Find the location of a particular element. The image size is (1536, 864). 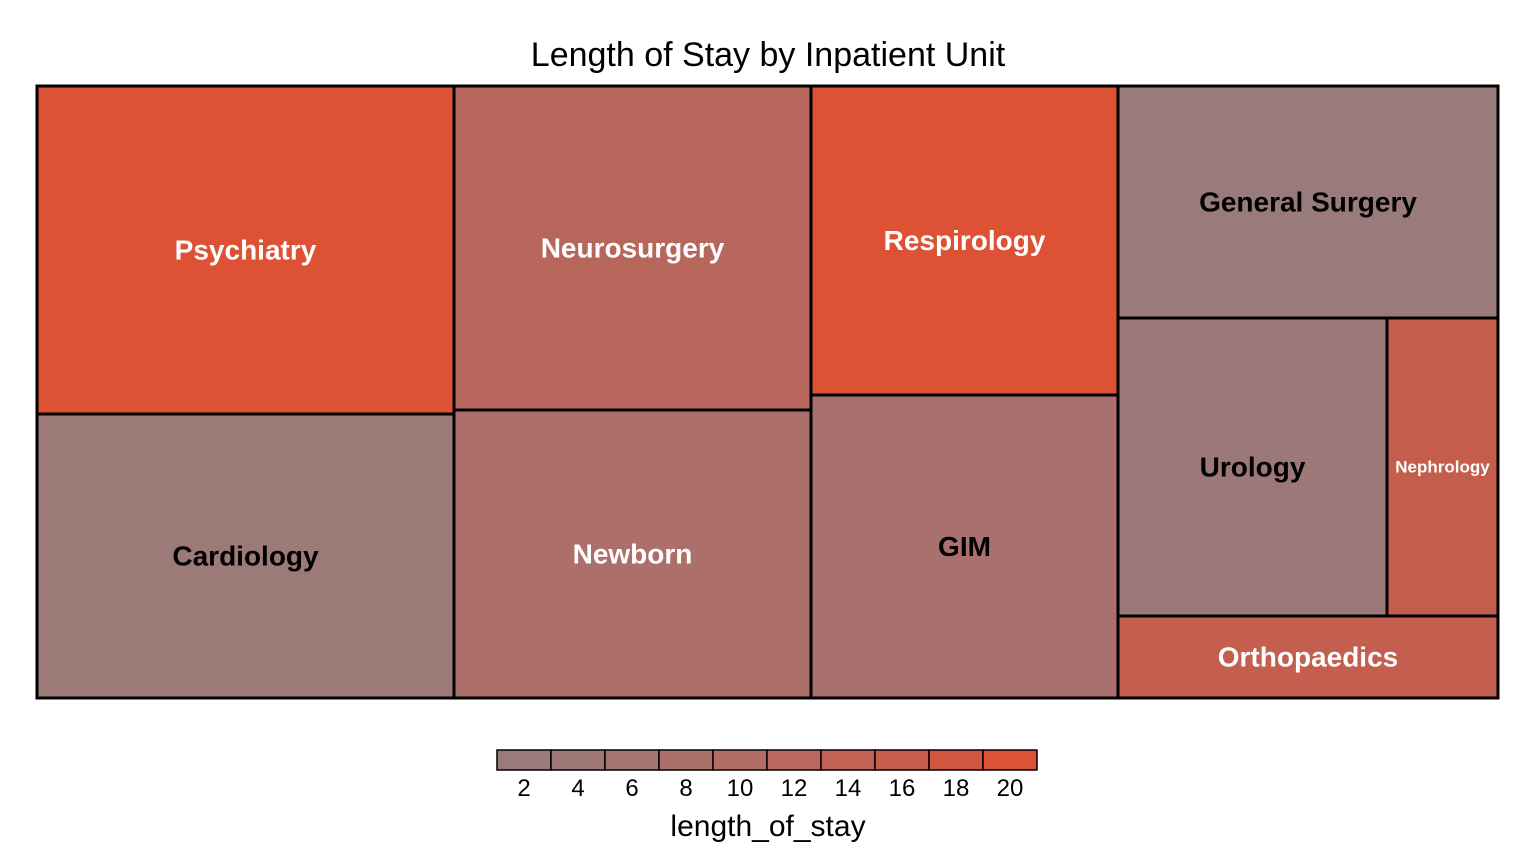

tile-label-respirology: Respirology is located at coordinates (965, 240).